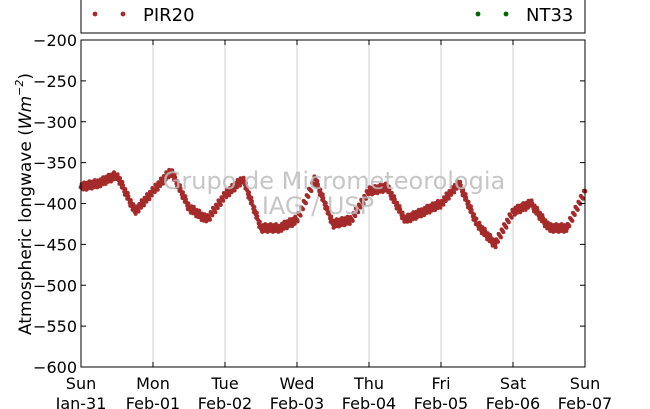 The image size is (650, 409). I want to click on legend-marker-pir20-b, so click(123, 14).